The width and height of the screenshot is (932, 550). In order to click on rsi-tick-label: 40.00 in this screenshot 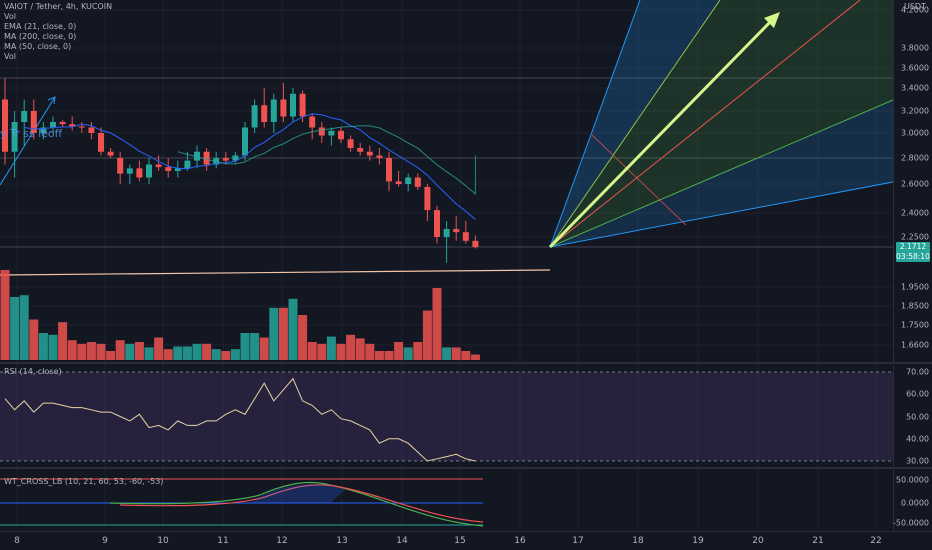, I will do `click(917, 439)`.